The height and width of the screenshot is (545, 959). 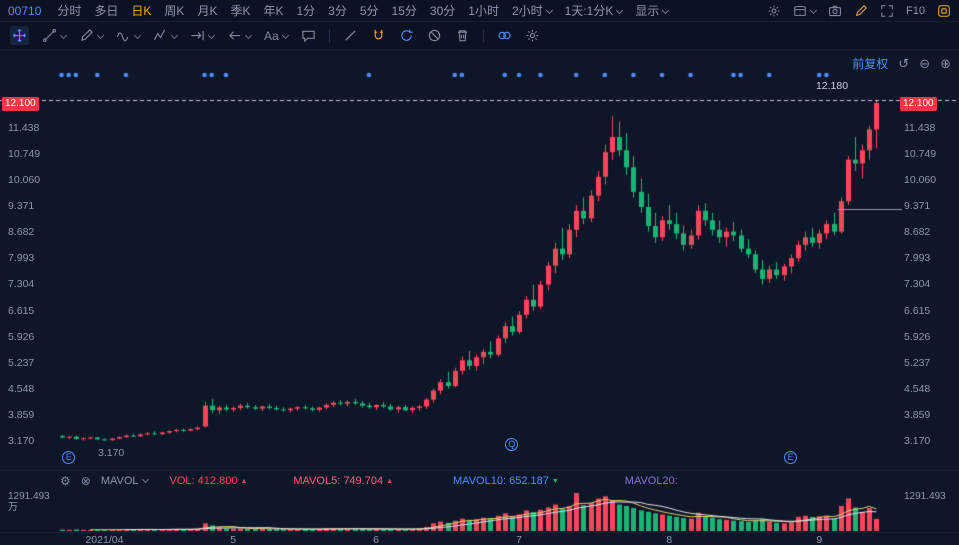 I want to click on text-tool: Aa, so click(x=276, y=36).